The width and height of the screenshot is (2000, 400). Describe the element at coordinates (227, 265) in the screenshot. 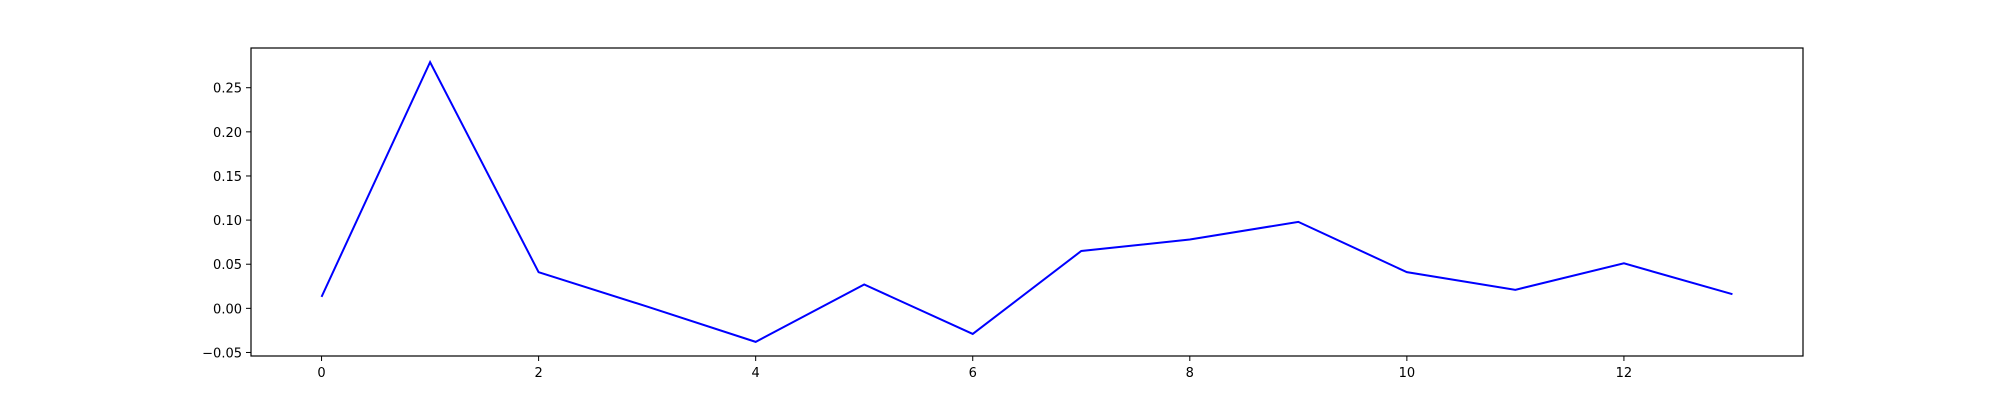

I see `y-tick-label: 0.05` at that location.